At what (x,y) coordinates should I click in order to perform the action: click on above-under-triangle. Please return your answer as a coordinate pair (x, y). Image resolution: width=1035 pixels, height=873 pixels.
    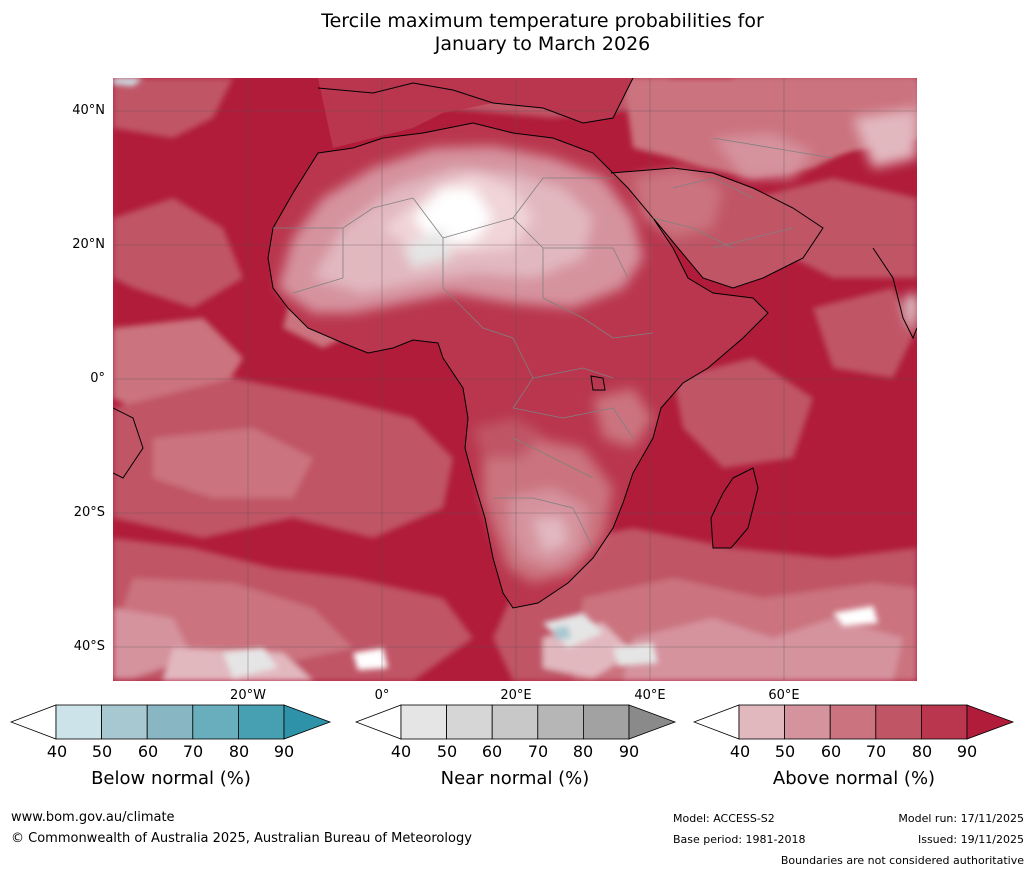
    Looking at the image, I should click on (716, 722).